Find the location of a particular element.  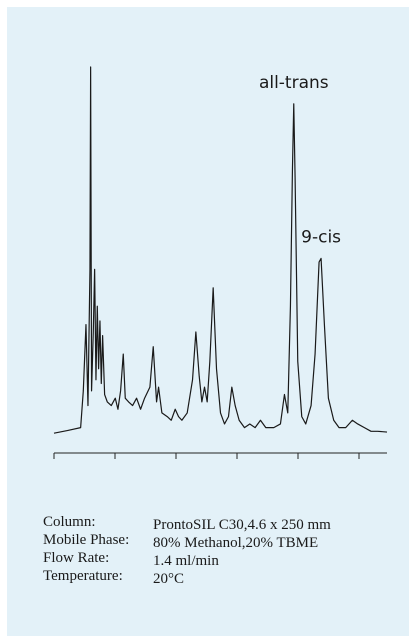

condition-label: Mobile Phase: is located at coordinates (86, 540).